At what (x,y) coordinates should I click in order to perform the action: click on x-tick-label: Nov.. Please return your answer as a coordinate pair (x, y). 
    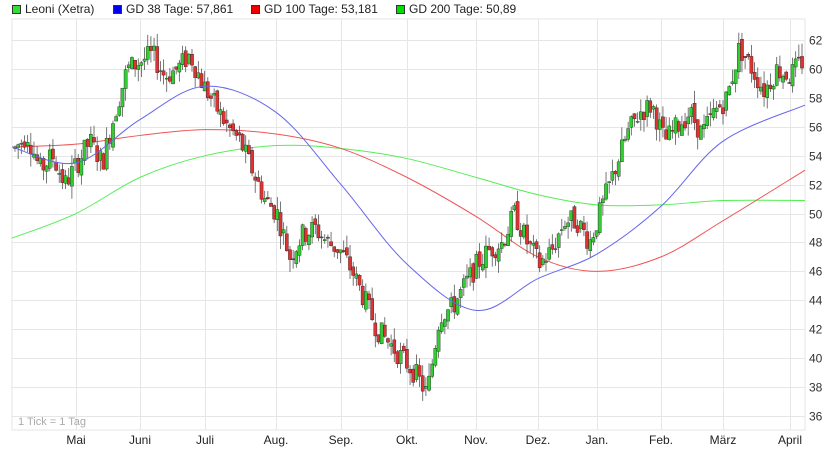
    Looking at the image, I should click on (476, 440).